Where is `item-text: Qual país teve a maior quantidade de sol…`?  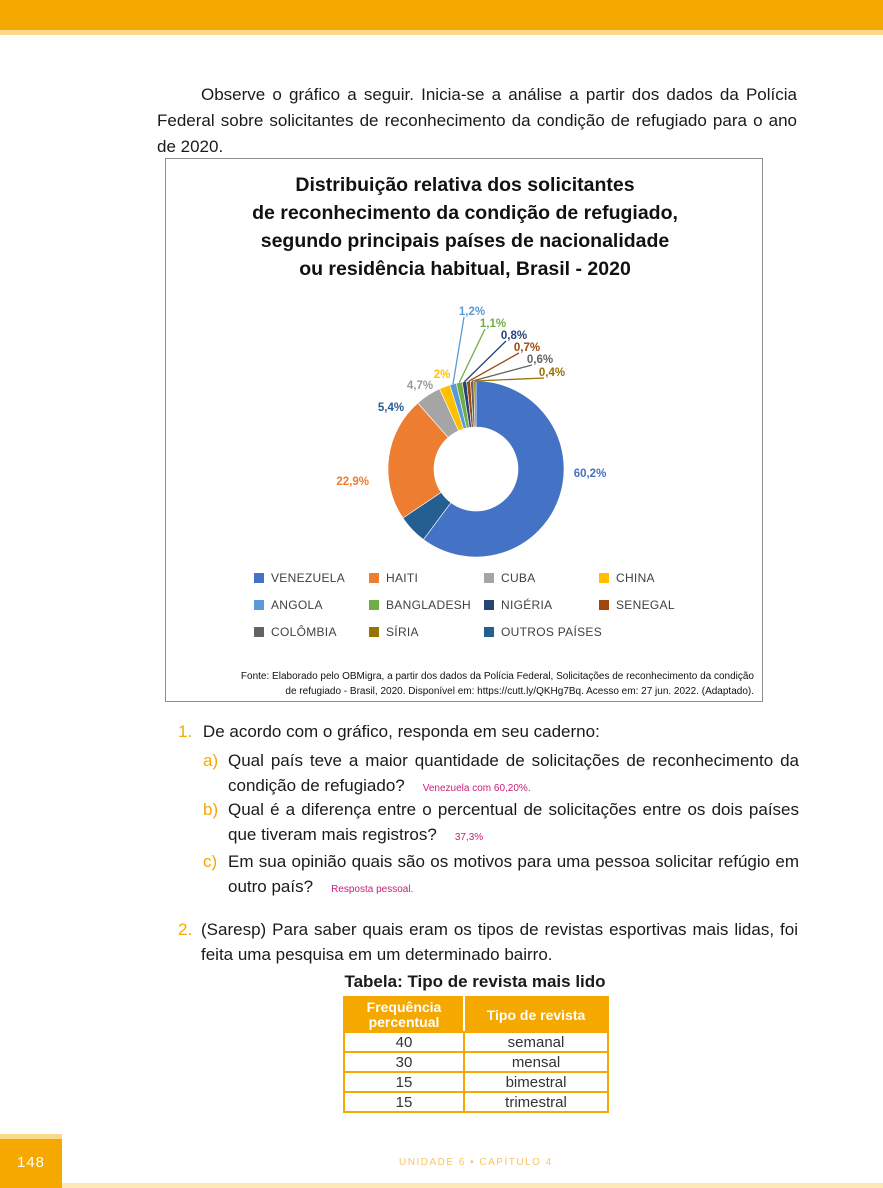 item-text: Qual país teve a maior quantidade de sol… is located at coordinates (513, 773).